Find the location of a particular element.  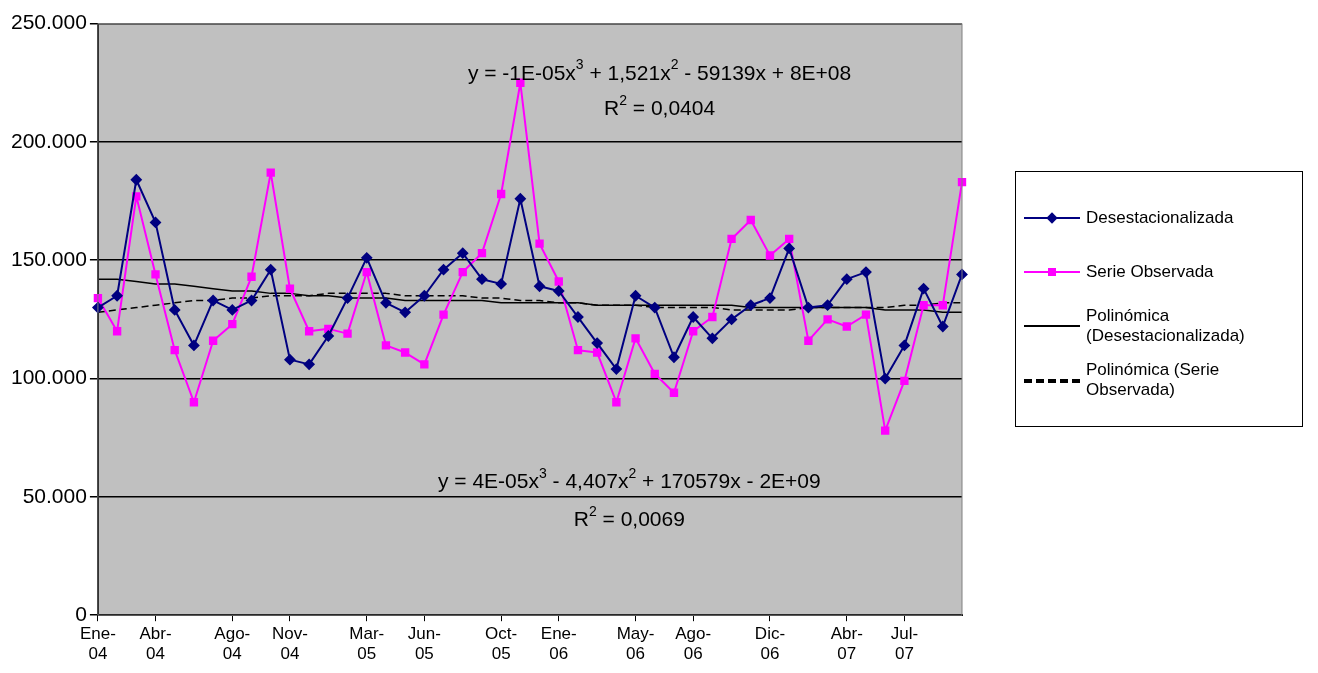

x-tick-label: Mar-05 is located at coordinates (367, 644).